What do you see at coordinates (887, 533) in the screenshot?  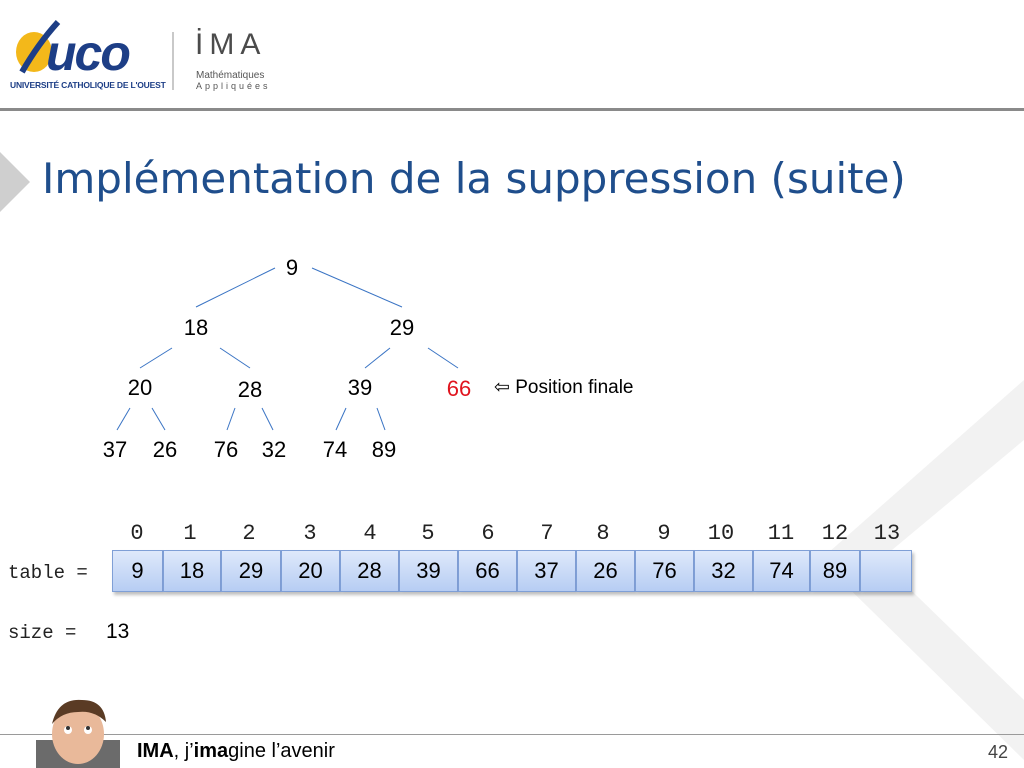 I see `array-index: 13` at bounding box center [887, 533].